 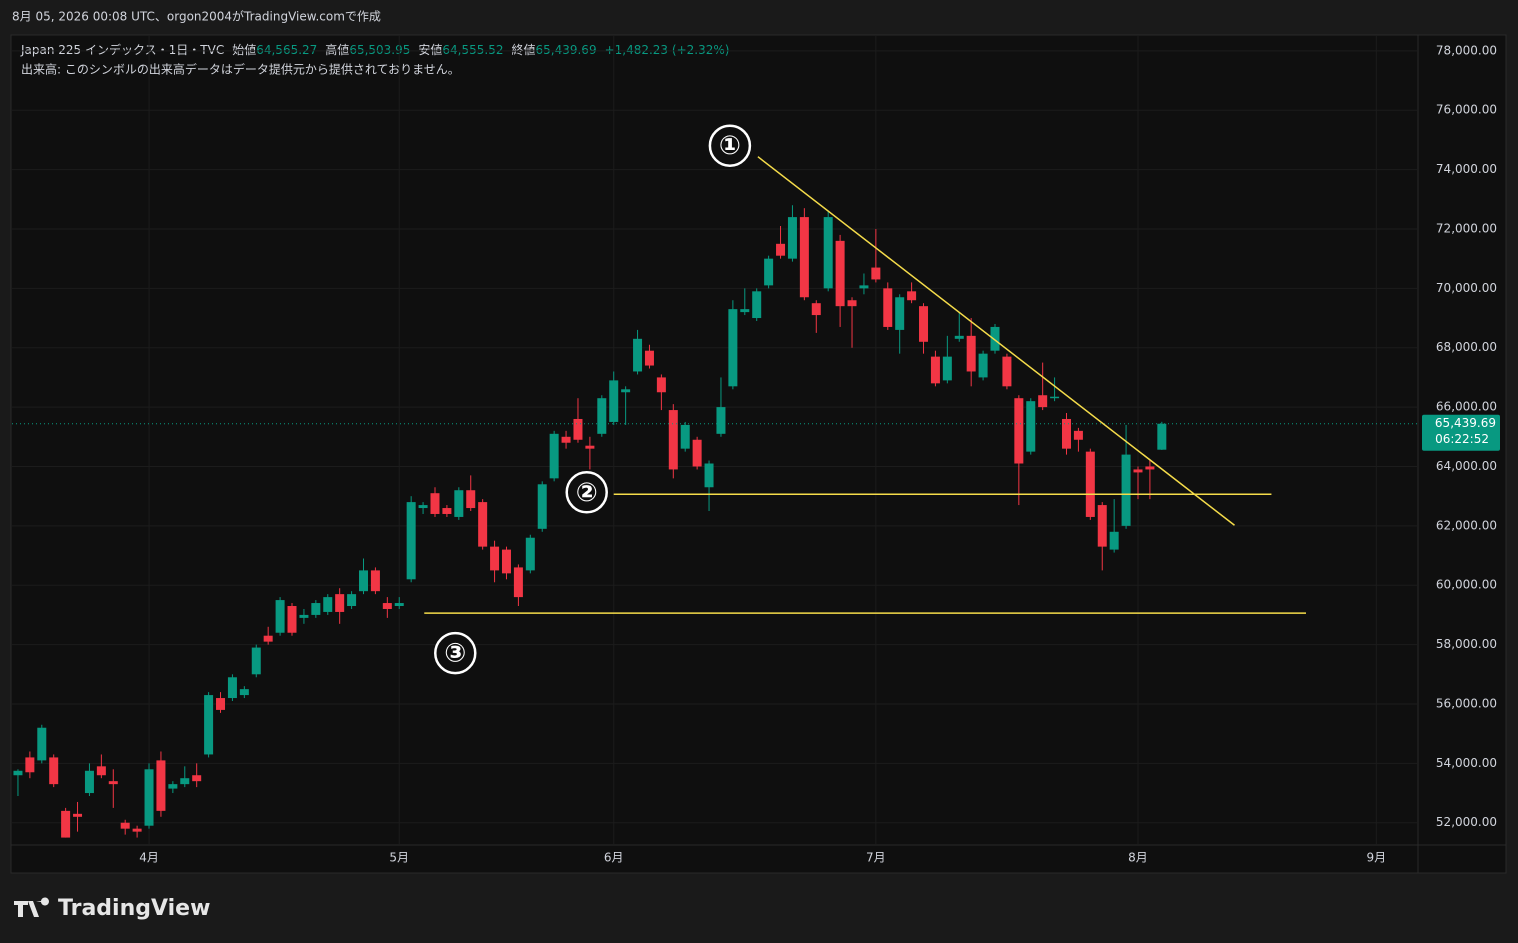 I want to click on y-tick-label: 58,000.00, so click(x=1466, y=644).